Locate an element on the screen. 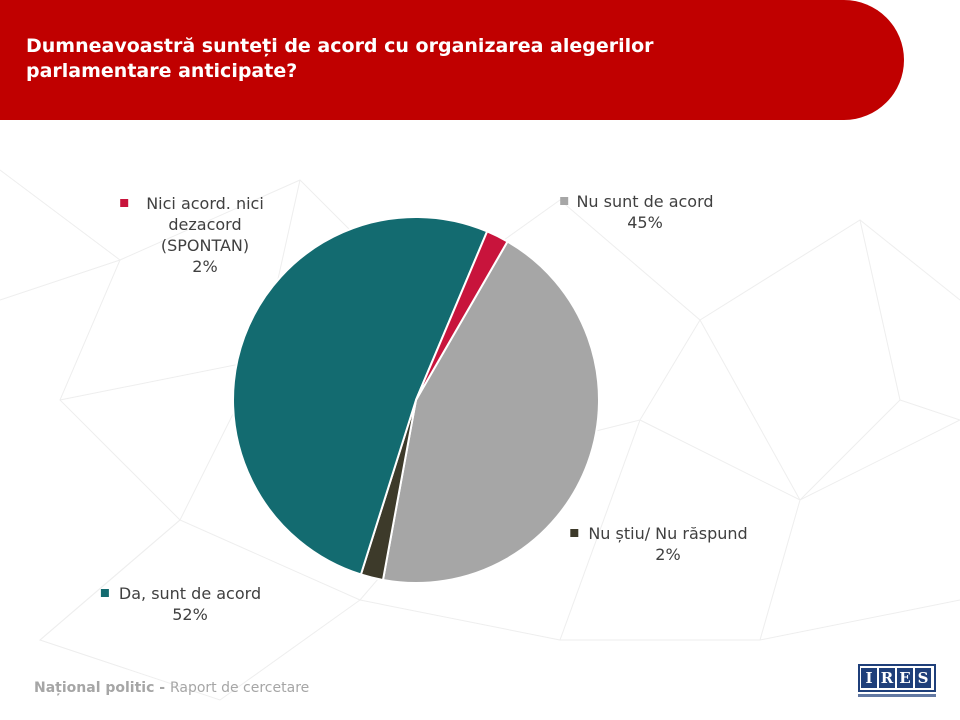 This screenshot has height=720, width=960. slice-label: Da, sunt de acord is located at coordinates (190, 593).